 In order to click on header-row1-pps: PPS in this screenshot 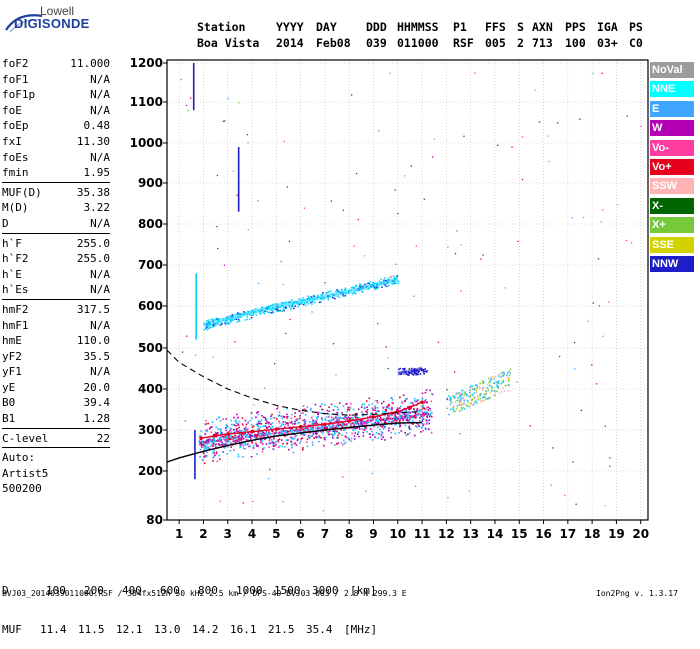, I will do `click(575, 27)`.